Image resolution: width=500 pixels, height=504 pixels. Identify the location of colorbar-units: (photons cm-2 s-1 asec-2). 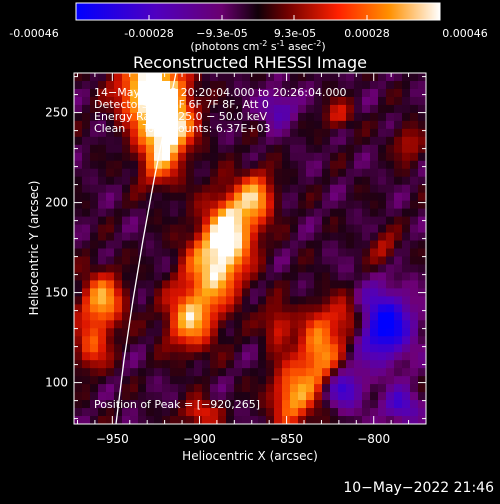
(257, 46).